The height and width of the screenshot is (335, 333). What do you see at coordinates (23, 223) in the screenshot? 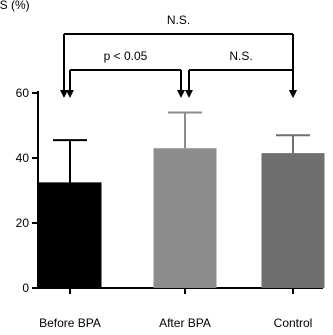
I see `y-tick-label-20: 20` at bounding box center [23, 223].